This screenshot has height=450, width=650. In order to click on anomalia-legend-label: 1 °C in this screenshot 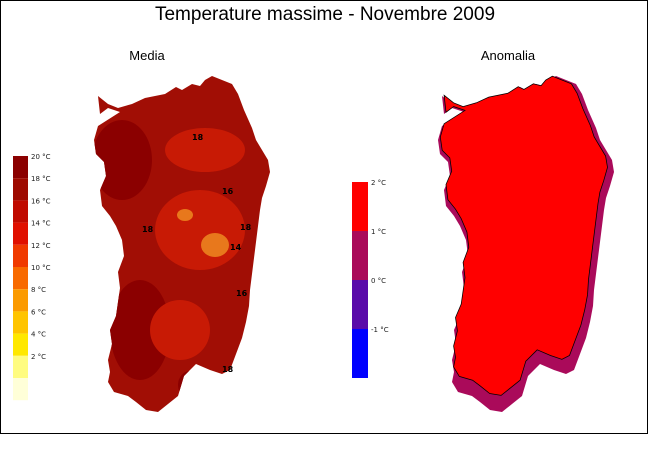, I will do `click(378, 232)`.